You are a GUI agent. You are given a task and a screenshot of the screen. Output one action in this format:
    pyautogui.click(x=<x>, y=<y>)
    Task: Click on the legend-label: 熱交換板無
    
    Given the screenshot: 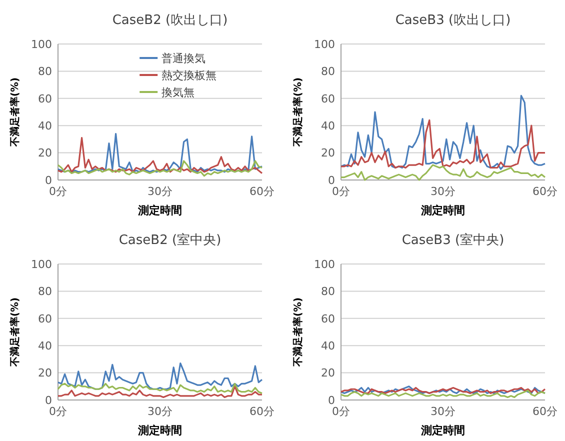 What is the action you would take?
    pyautogui.click(x=189, y=75)
    